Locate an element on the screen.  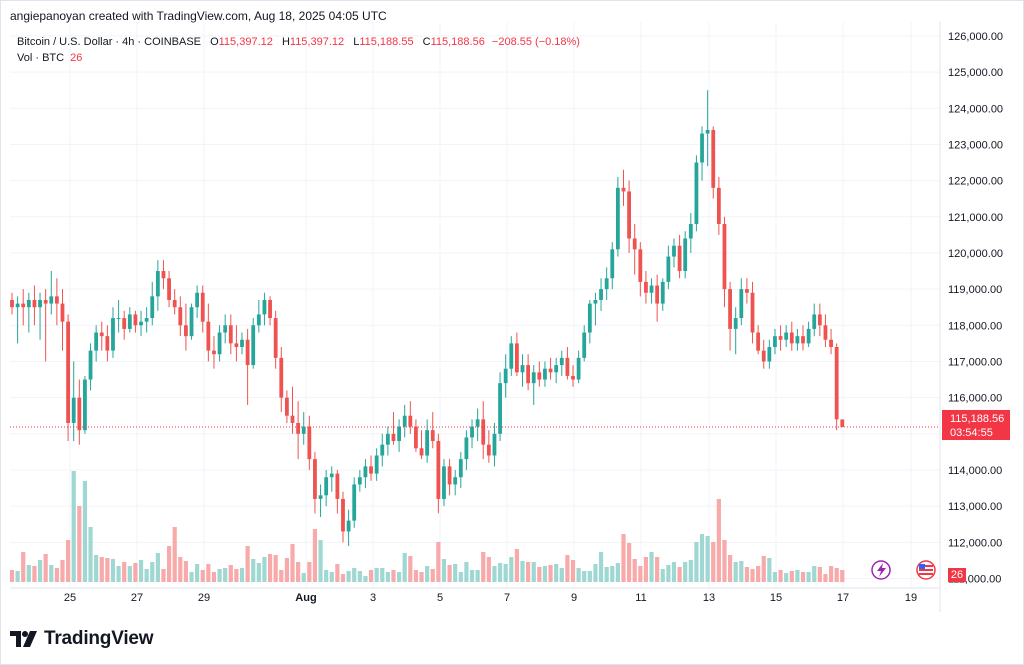
price-tick-label: 126,000.00 is located at coordinates (975, 37).